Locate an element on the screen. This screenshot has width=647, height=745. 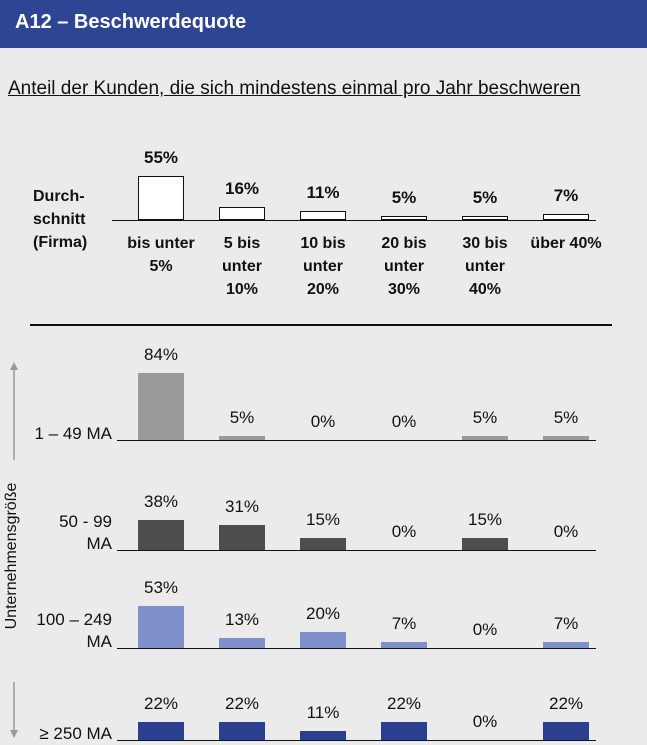
category-label: 5 bis unter 10% is located at coordinates (242, 266).